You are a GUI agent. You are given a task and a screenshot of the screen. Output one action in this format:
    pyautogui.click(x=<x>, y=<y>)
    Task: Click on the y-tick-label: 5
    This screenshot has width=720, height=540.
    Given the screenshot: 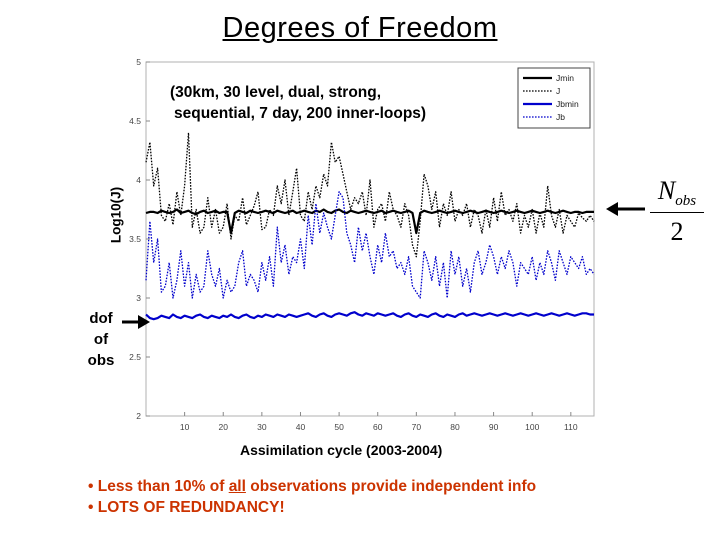 What is the action you would take?
    pyautogui.click(x=138, y=62)
    